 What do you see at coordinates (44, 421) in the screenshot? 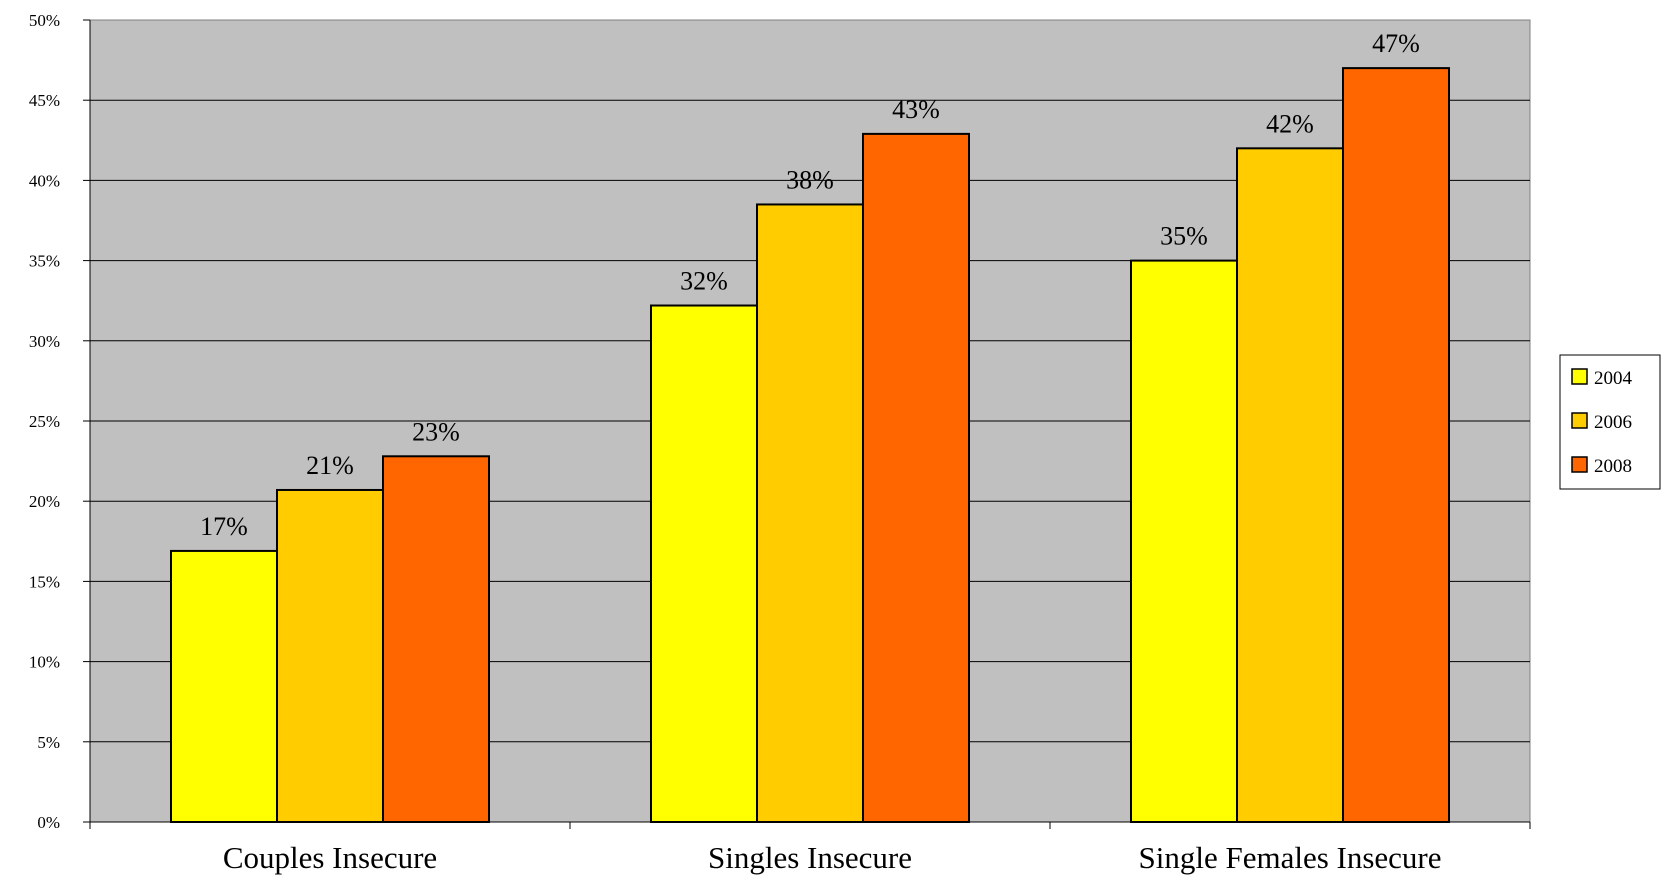
I see `y-tick-label: 25%` at bounding box center [44, 421].